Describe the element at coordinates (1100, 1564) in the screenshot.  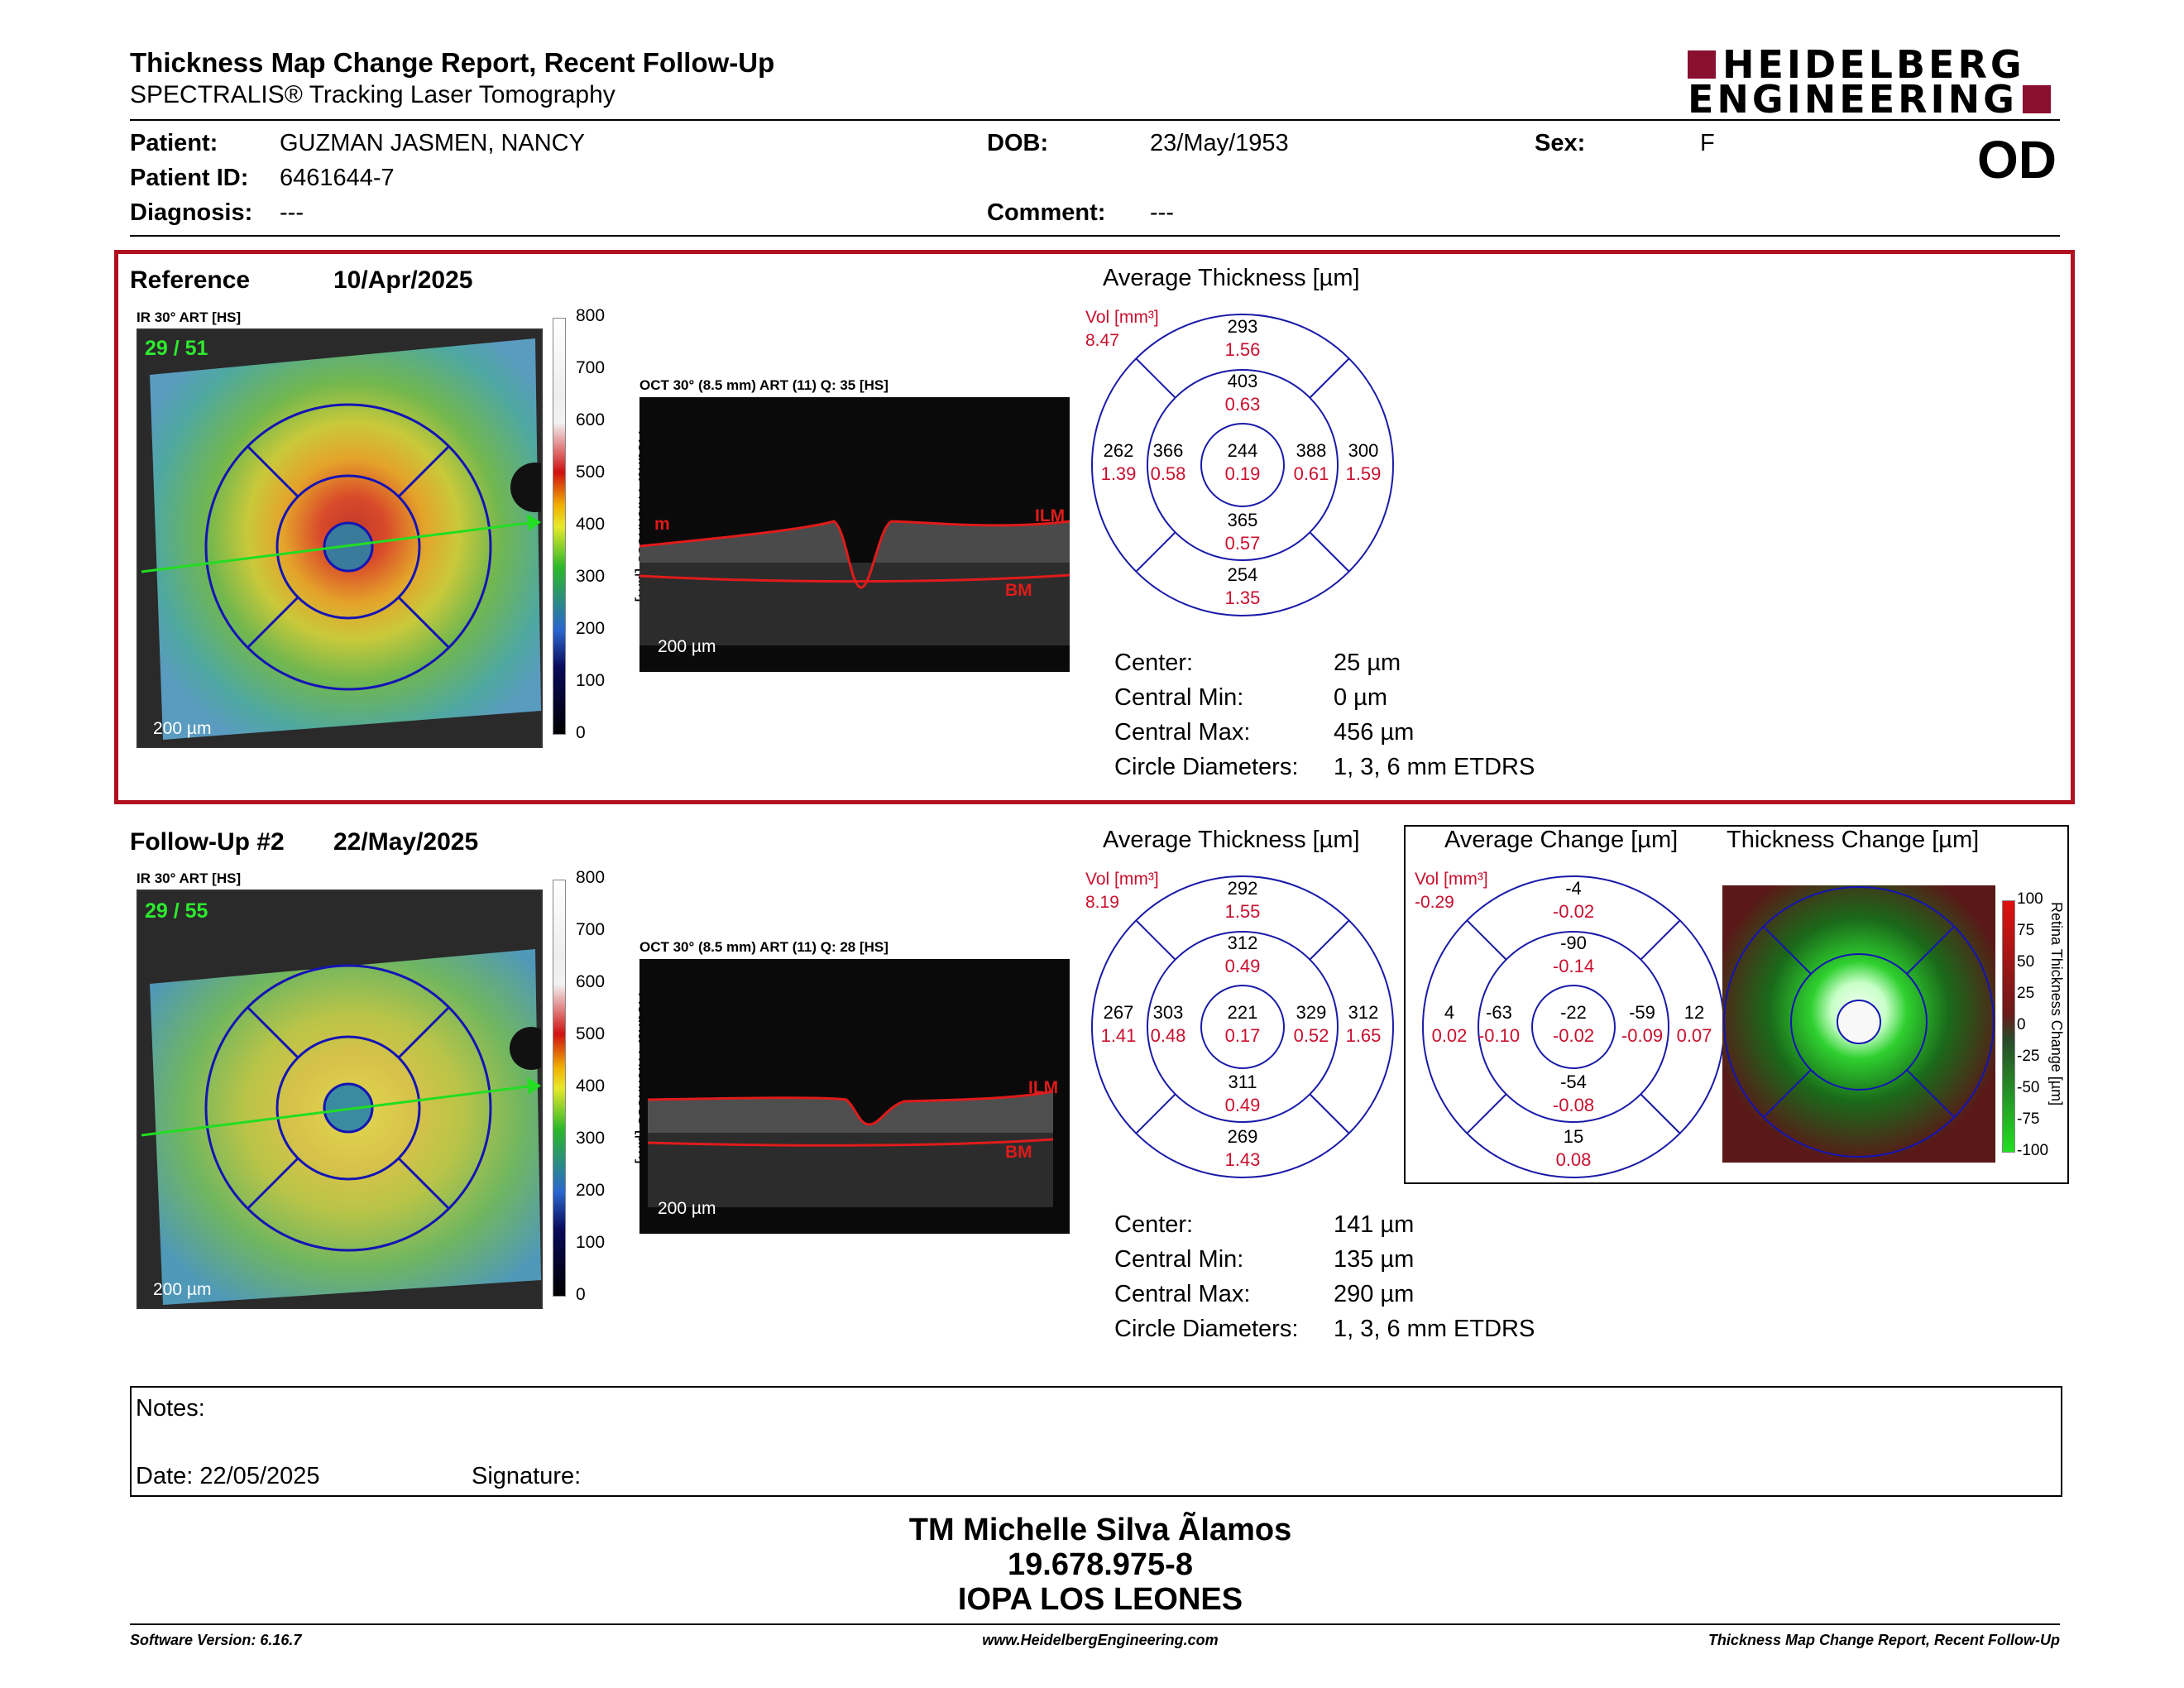
I see `signatory-id: 19.678.975-8` at that location.